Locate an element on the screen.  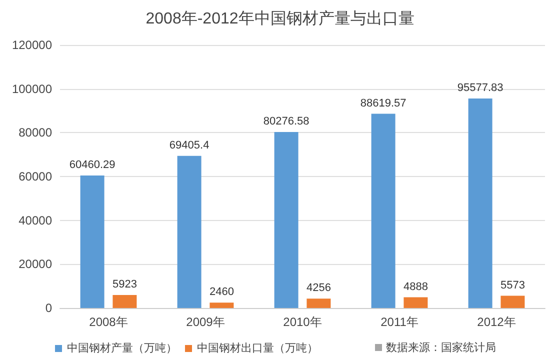
data-label: 60460.29 is located at coordinates (92, 164).